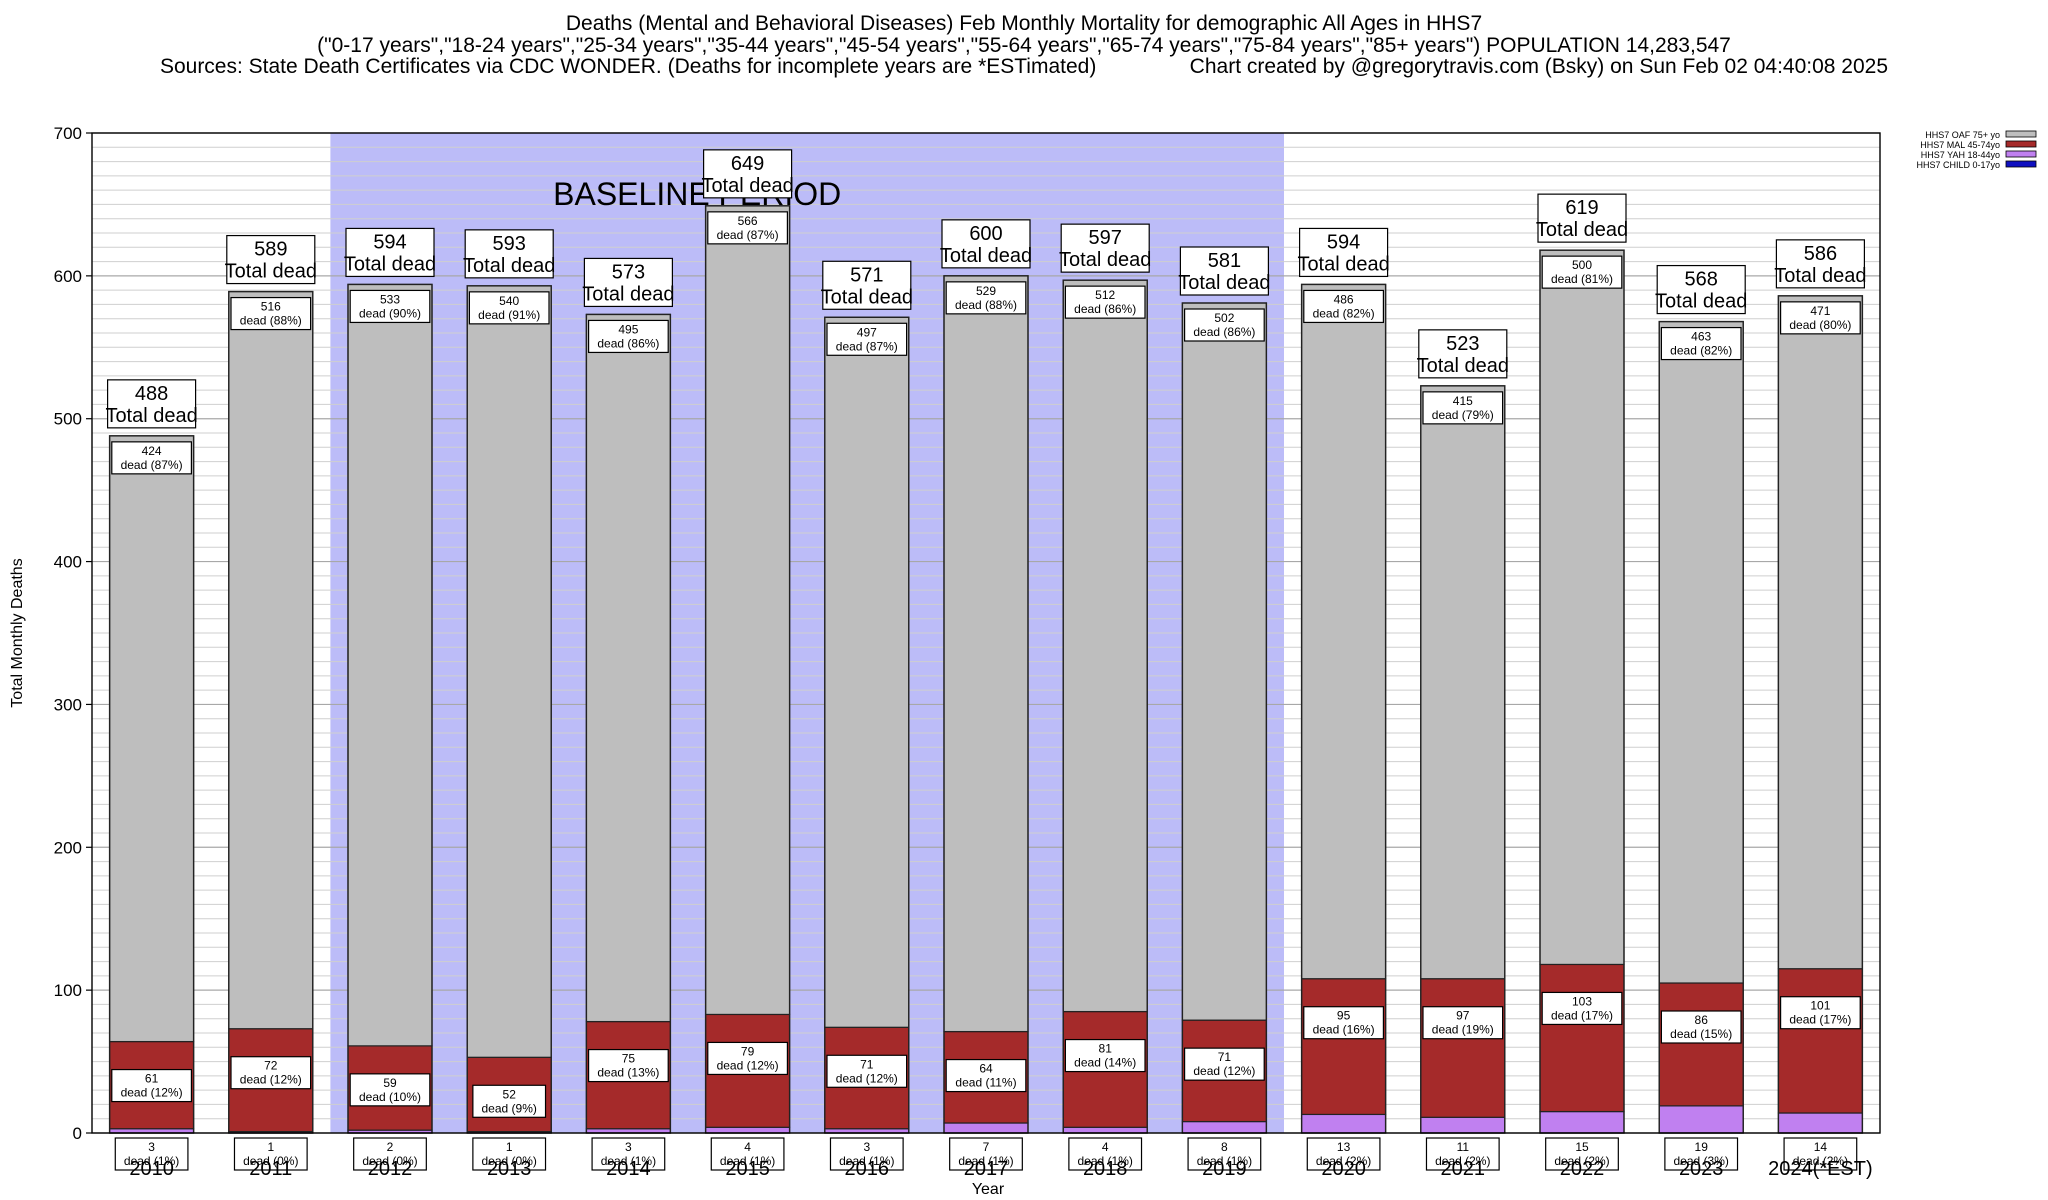 The height and width of the screenshot is (1200, 2048). What do you see at coordinates (986, 1069) in the screenshot?
I see `mal-data-label: 64` at bounding box center [986, 1069].